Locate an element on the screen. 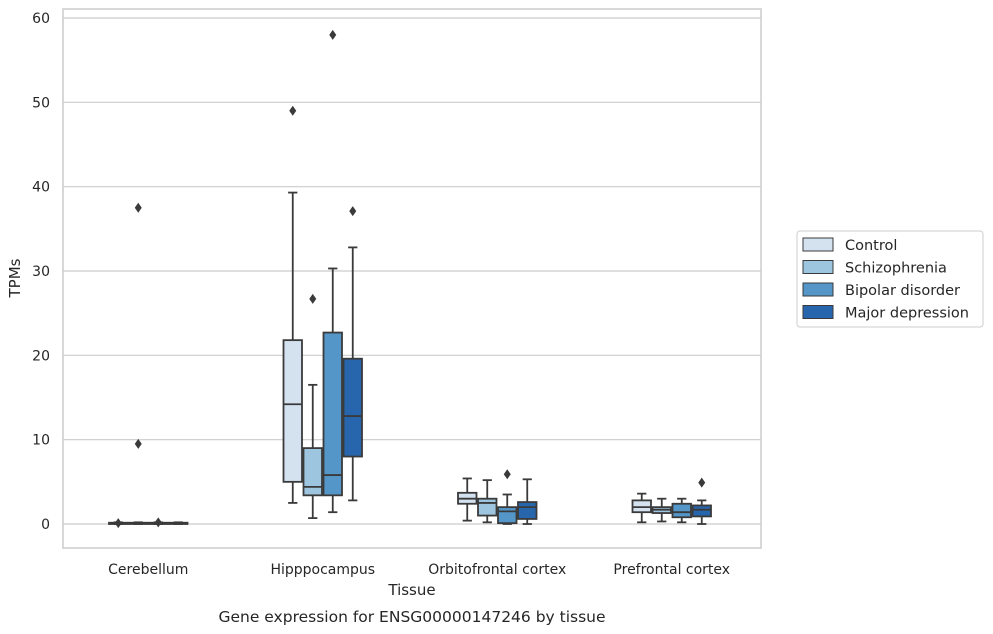 Image resolution: width=993 pixels, height=634 pixels. legend-label: Bipolar disorder is located at coordinates (902, 291).